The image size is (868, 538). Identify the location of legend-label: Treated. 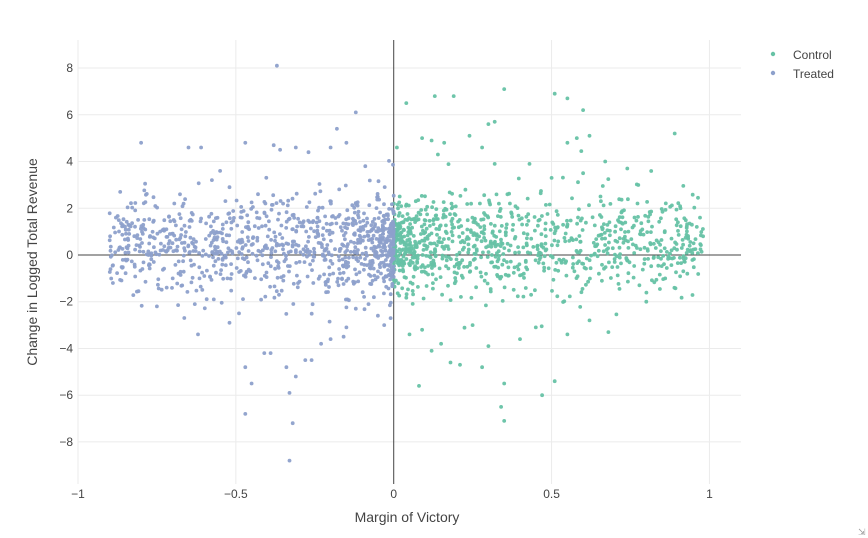
(813, 74).